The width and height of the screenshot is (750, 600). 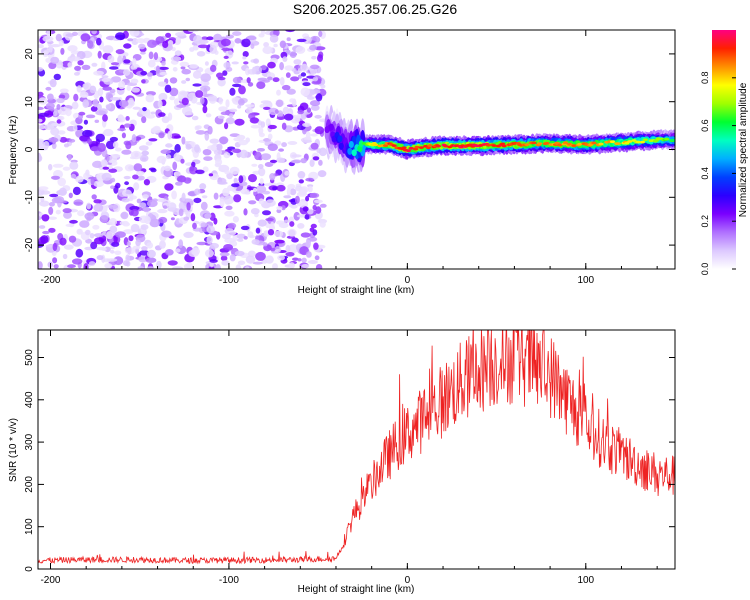 I want to click on colorbar-tick-label: 0.8, so click(x=705, y=78).